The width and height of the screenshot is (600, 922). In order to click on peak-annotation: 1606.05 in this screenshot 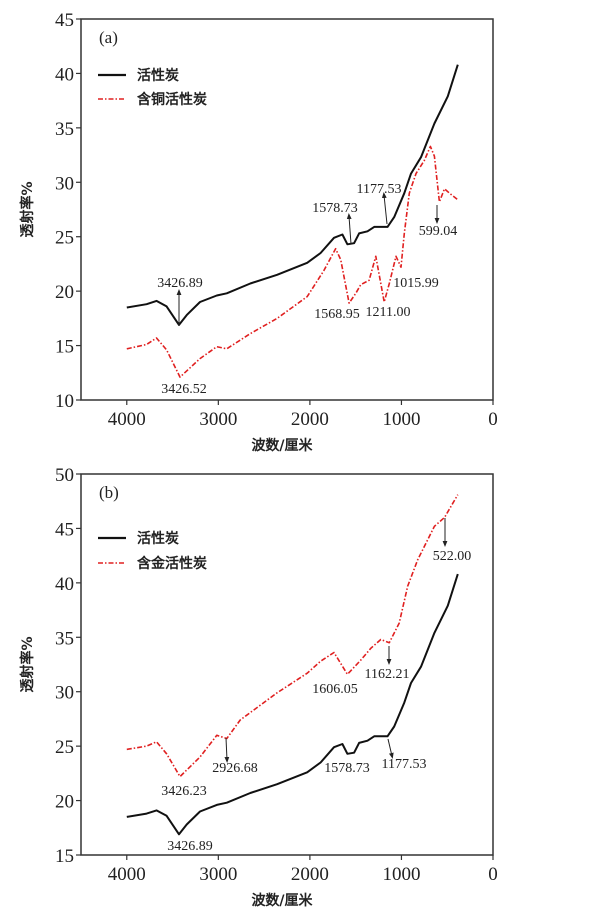, I will do `click(335, 689)`.